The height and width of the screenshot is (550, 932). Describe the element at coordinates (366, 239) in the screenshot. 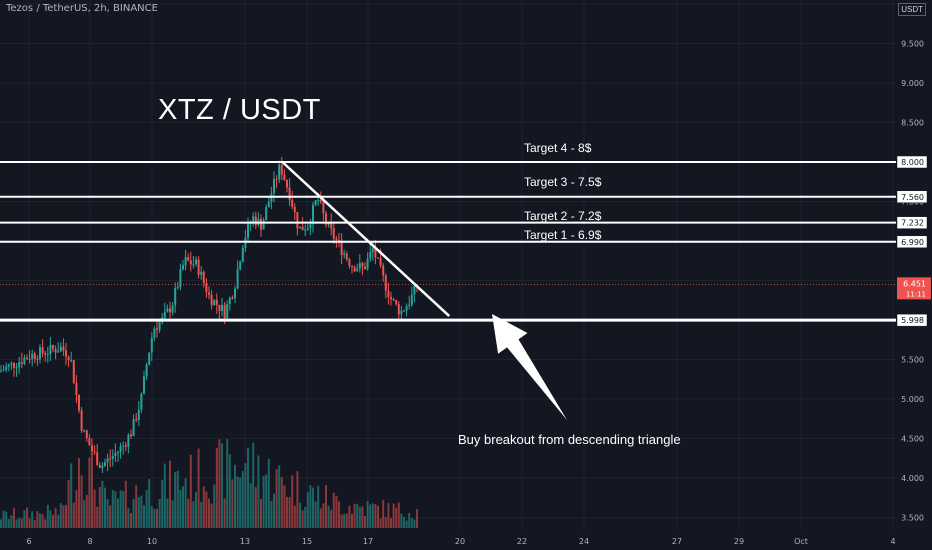

I see `descending-trendline` at that location.